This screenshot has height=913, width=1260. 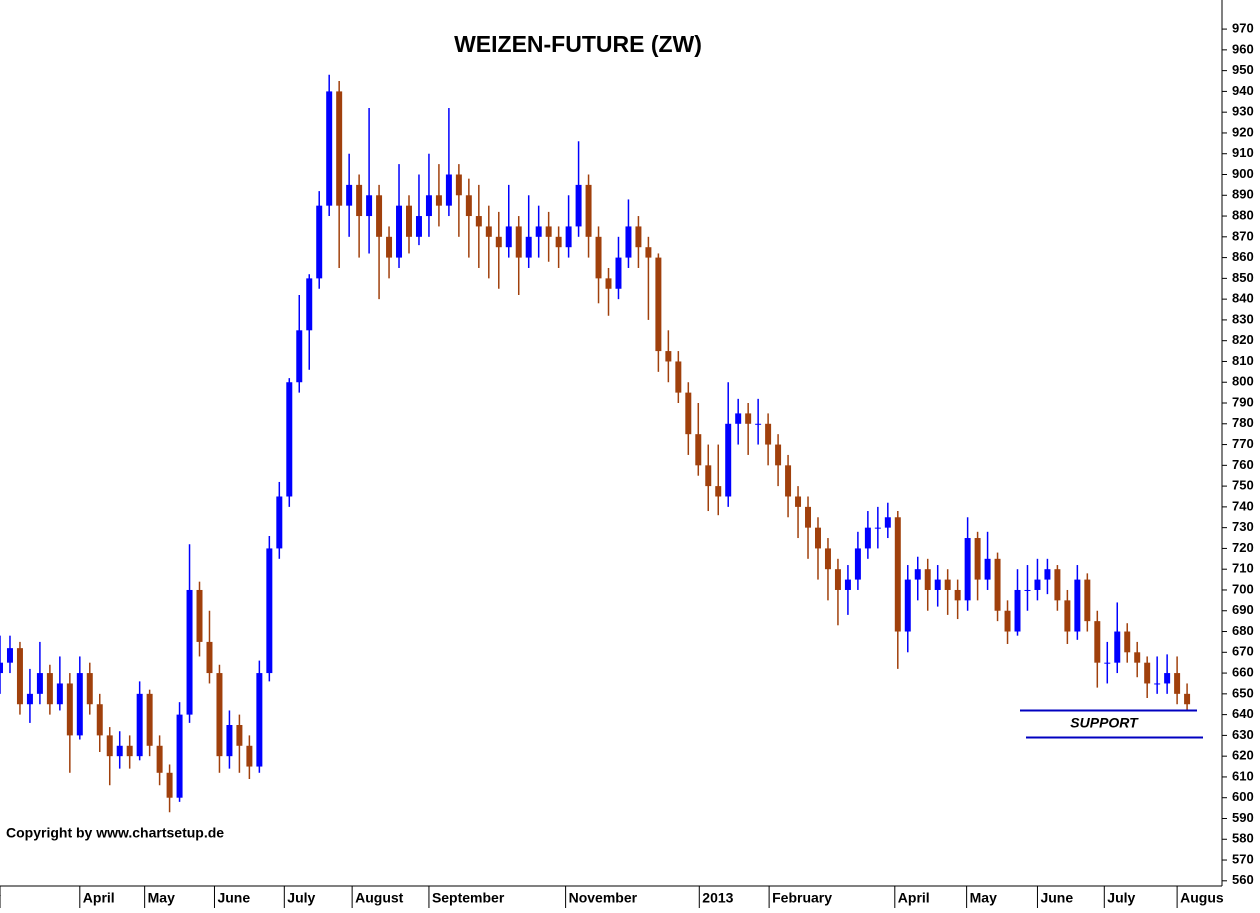 I want to click on y-tick-label: 810, so click(x=1243, y=360).